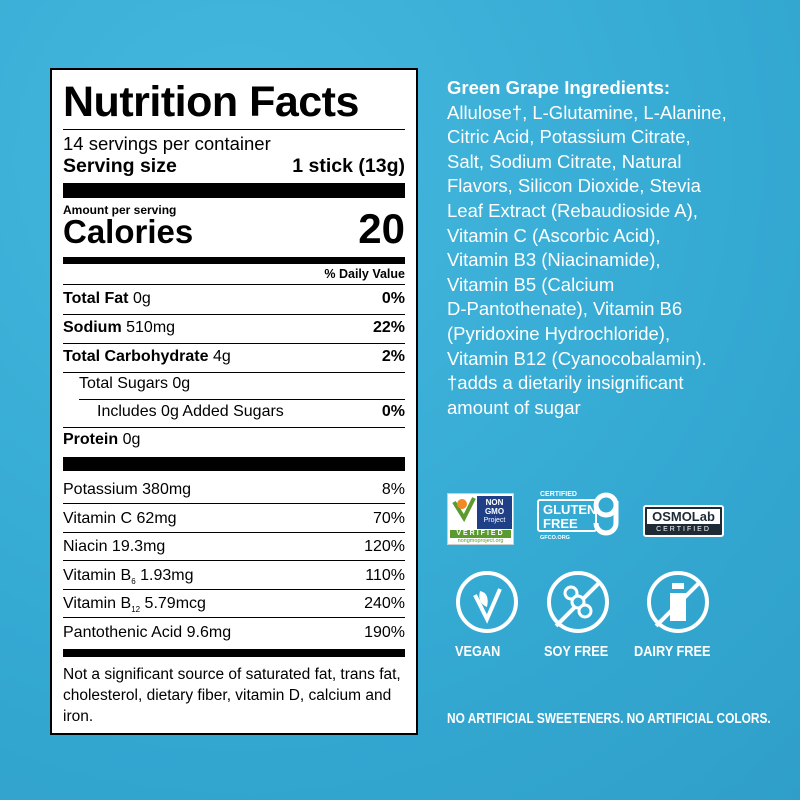 The width and height of the screenshot is (800, 800). I want to click on vegan-icon, so click(487, 602).